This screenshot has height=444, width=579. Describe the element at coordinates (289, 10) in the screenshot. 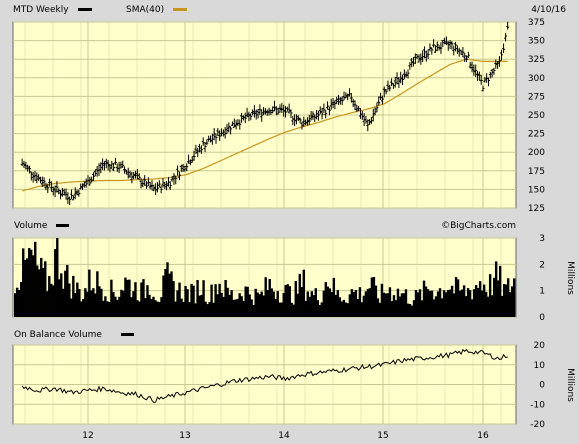

I see `chart-header: MTD Weekly SMA(40) 4/10/16` at that location.